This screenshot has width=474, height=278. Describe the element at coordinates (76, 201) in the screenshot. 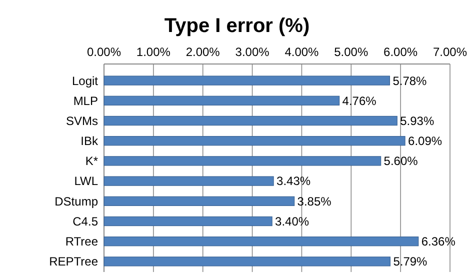

I see `y-tick-label: DStump` at that location.